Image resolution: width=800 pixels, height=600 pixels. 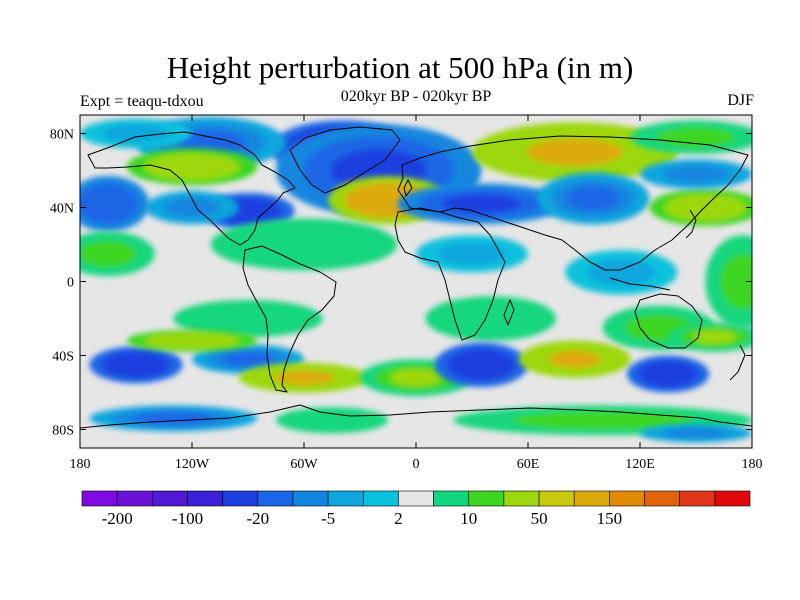 What do you see at coordinates (528, 464) in the screenshot?
I see `x-tick-label: 60E` at bounding box center [528, 464].